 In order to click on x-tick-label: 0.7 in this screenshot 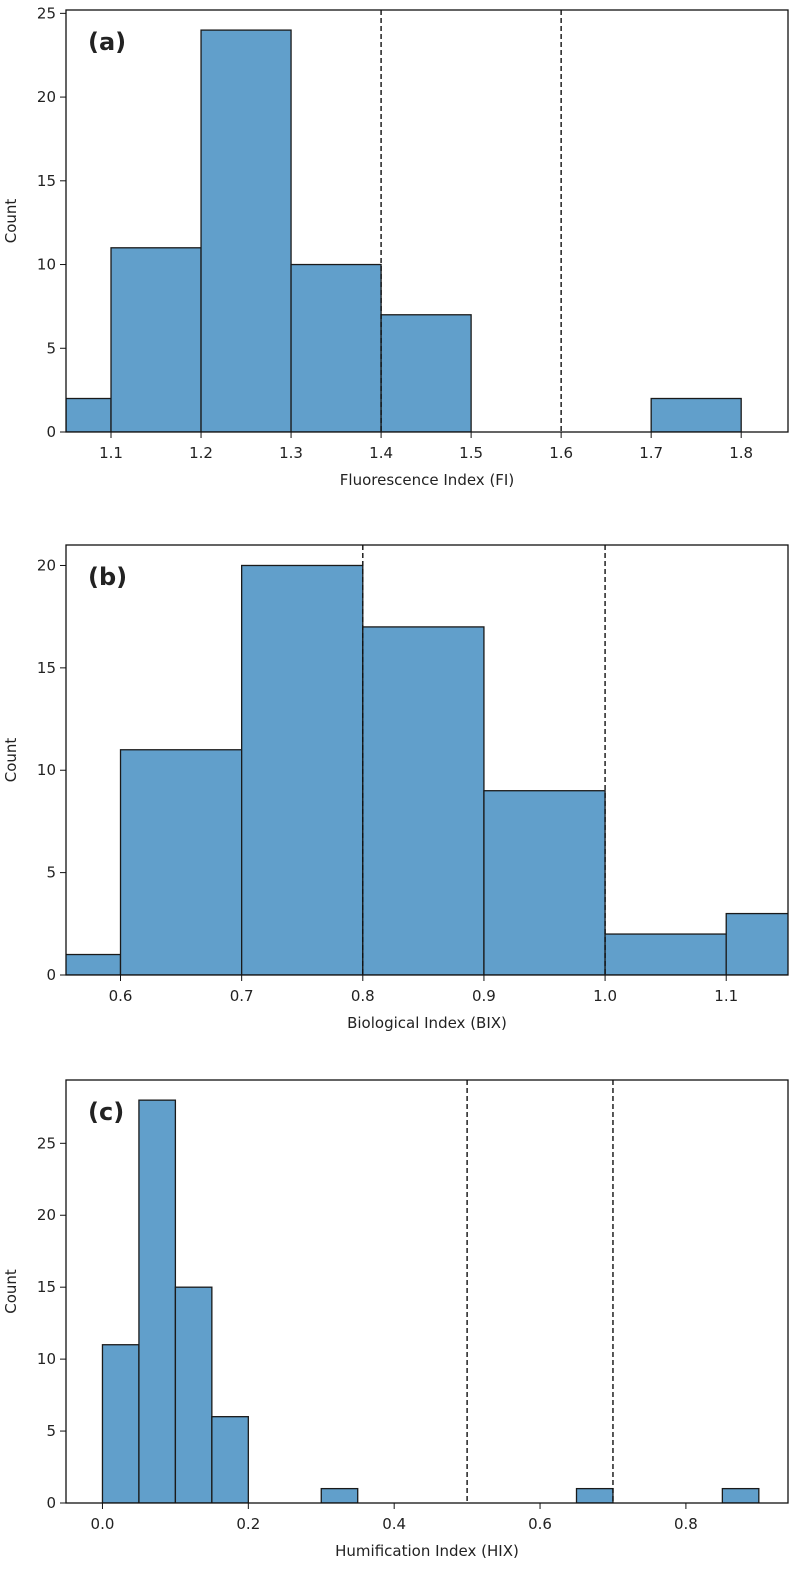, I will do `click(242, 996)`.